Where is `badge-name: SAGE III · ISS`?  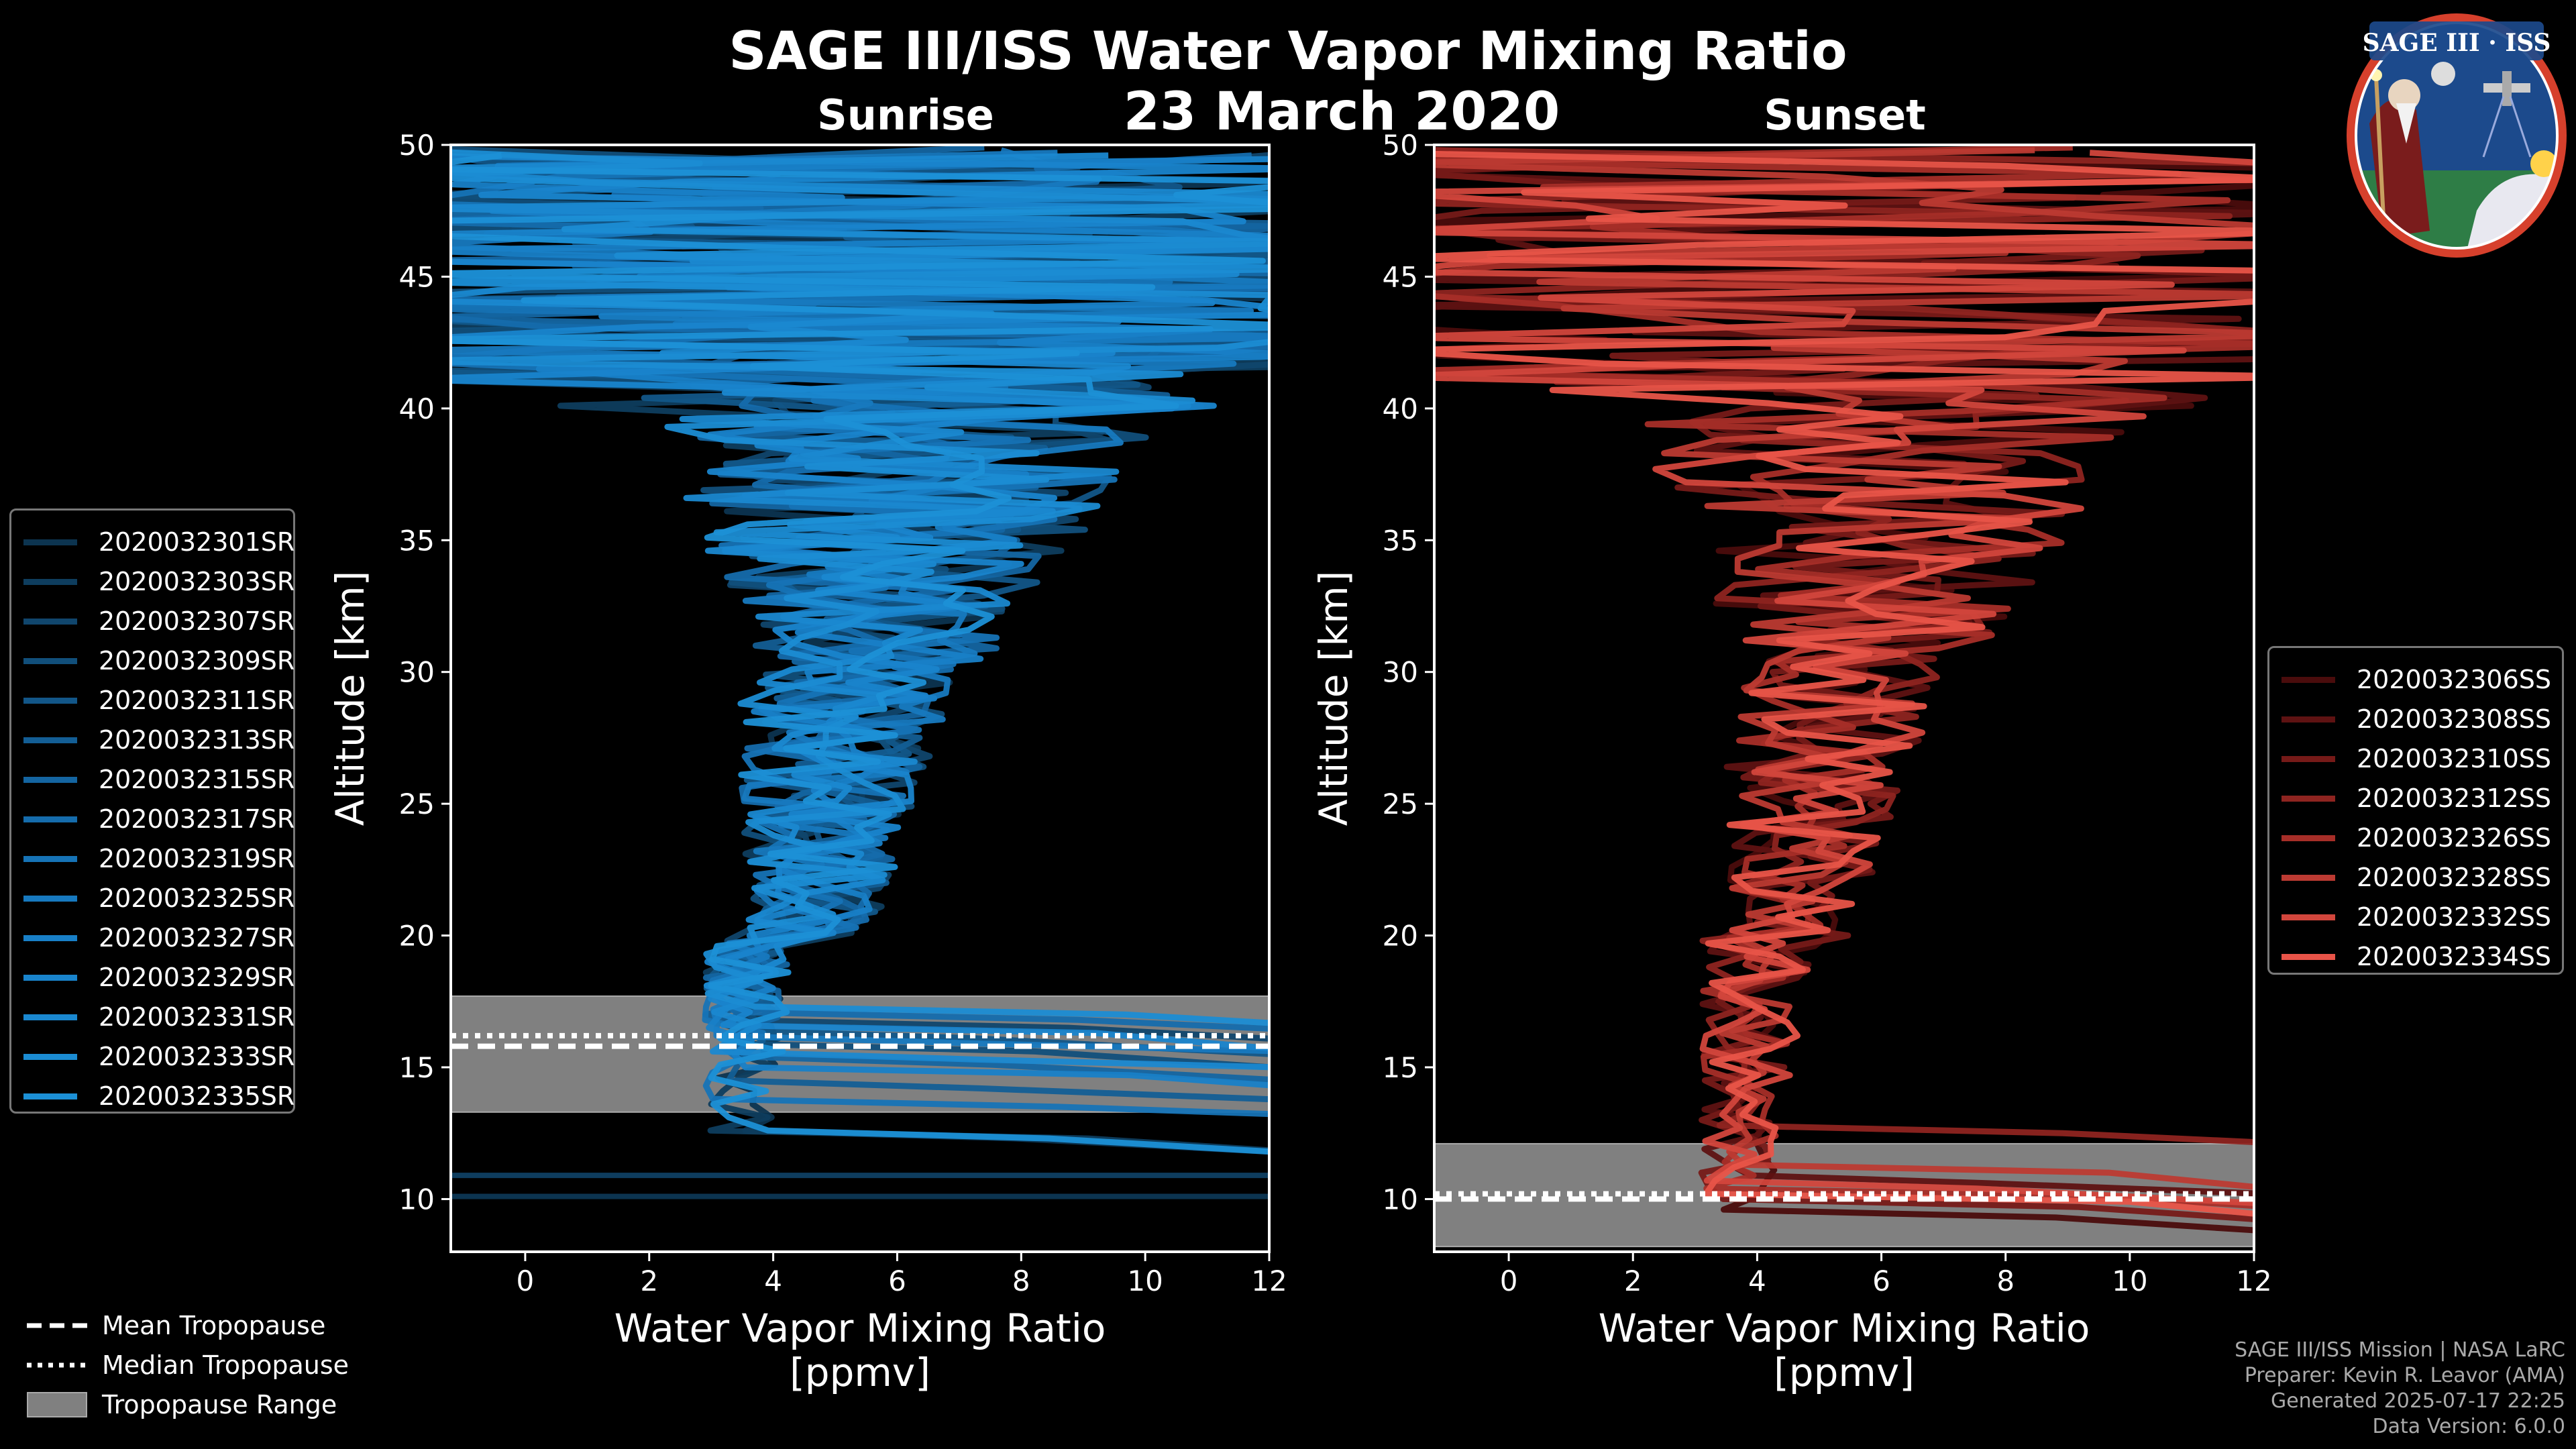
badge-name: SAGE III · ISS is located at coordinates (2457, 43).